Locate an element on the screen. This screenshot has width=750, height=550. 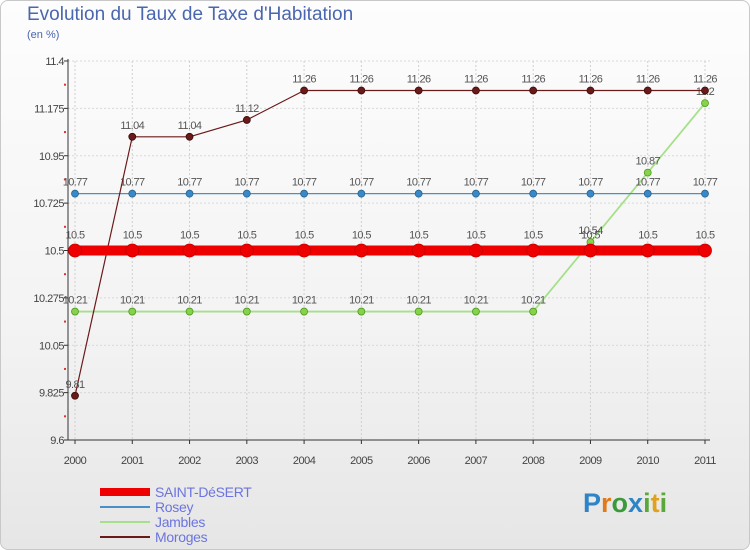
data-label: 10.87 is located at coordinates (647, 162).